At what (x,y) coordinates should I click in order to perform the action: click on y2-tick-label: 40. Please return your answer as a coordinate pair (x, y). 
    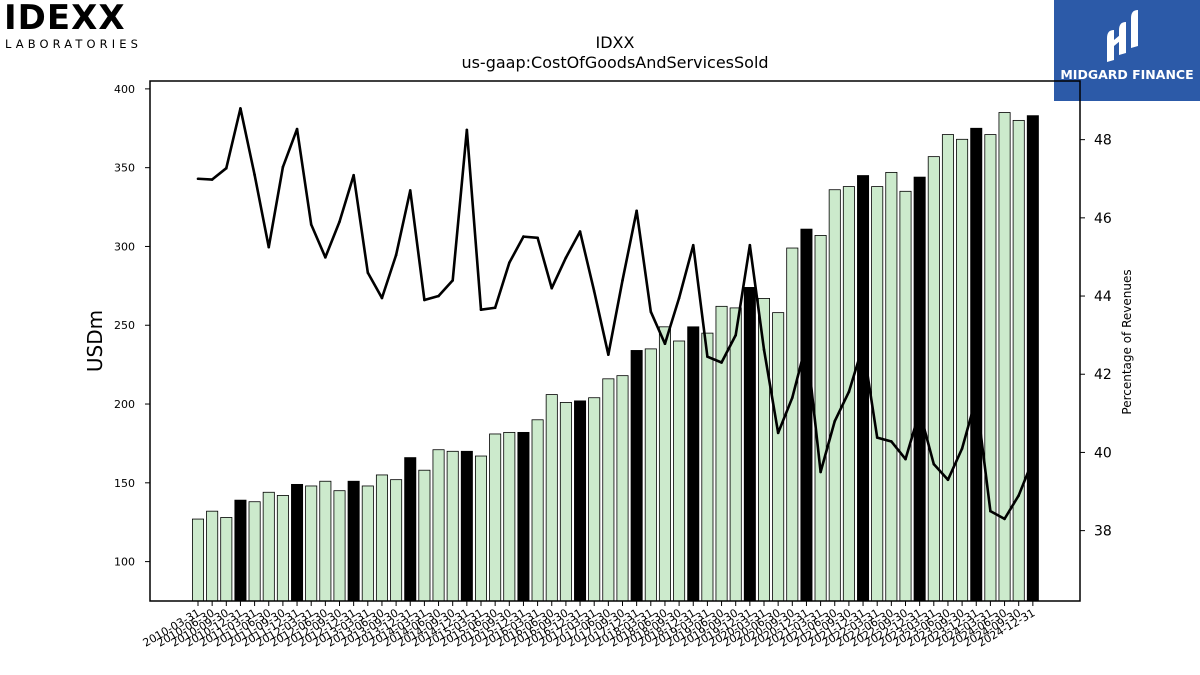
    Looking at the image, I should click on (1103, 453).